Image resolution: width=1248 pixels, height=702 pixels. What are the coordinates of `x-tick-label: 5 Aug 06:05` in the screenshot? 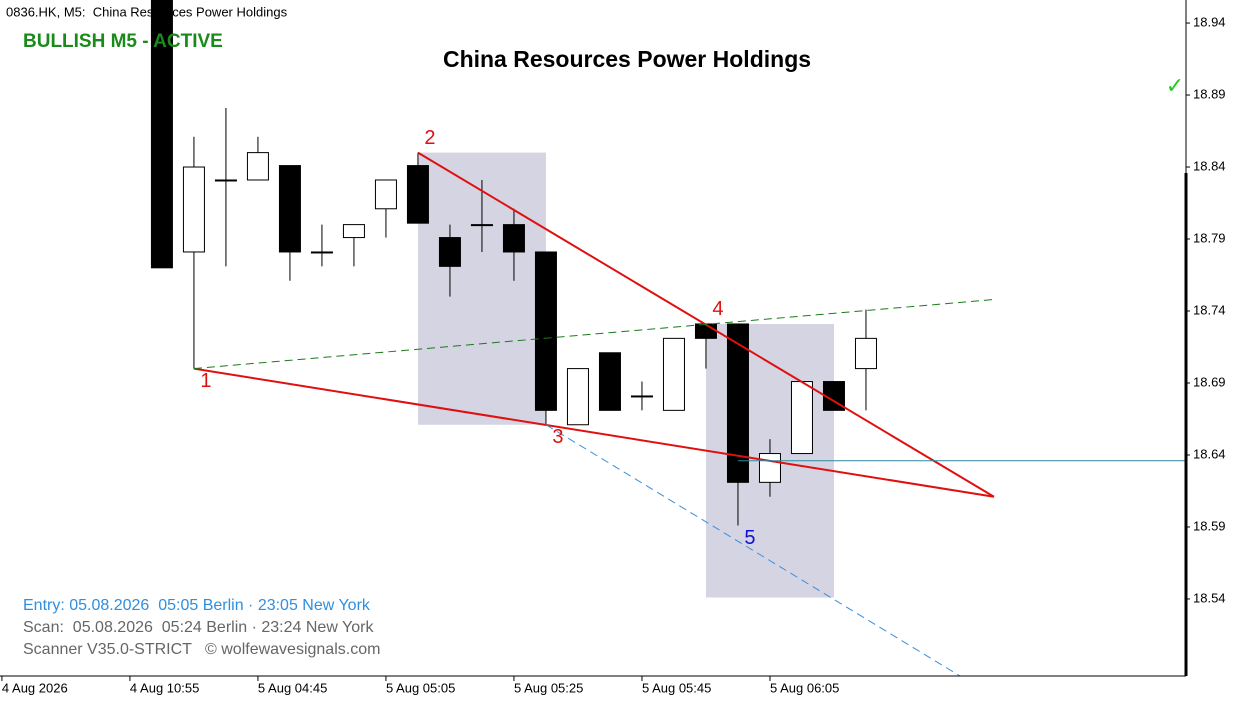 It's located at (804, 687).